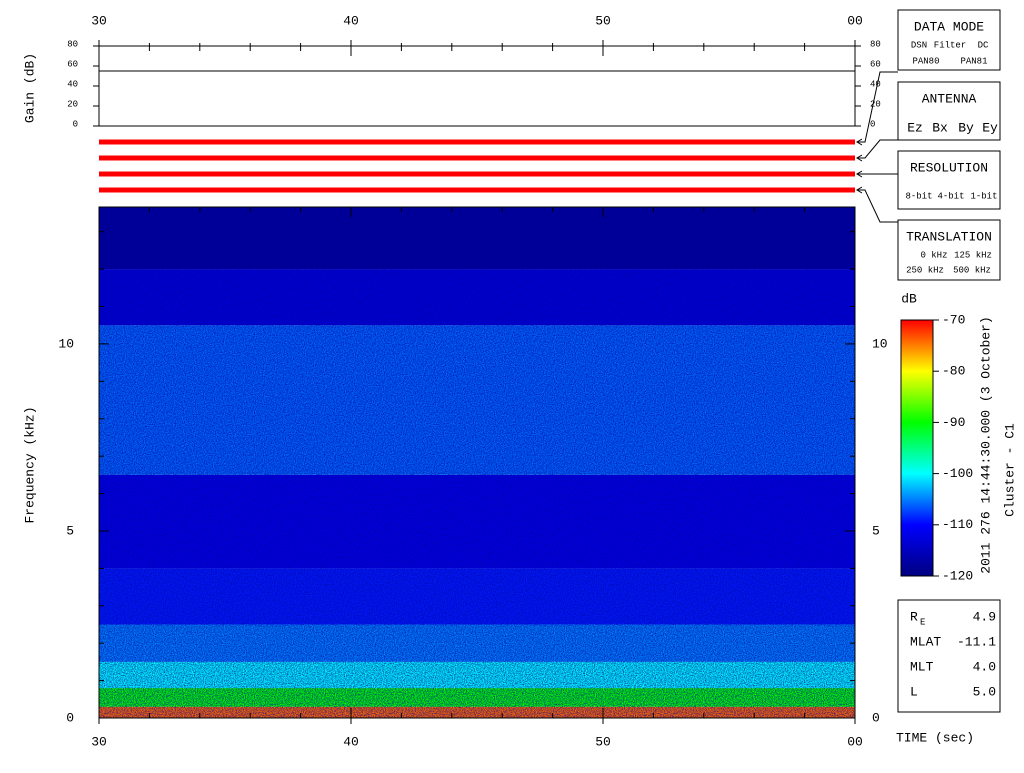 Image resolution: width=1024 pixels, height=773 pixels. Describe the element at coordinates (925, 61) in the screenshot. I see `panel-item: PAN80` at that location.